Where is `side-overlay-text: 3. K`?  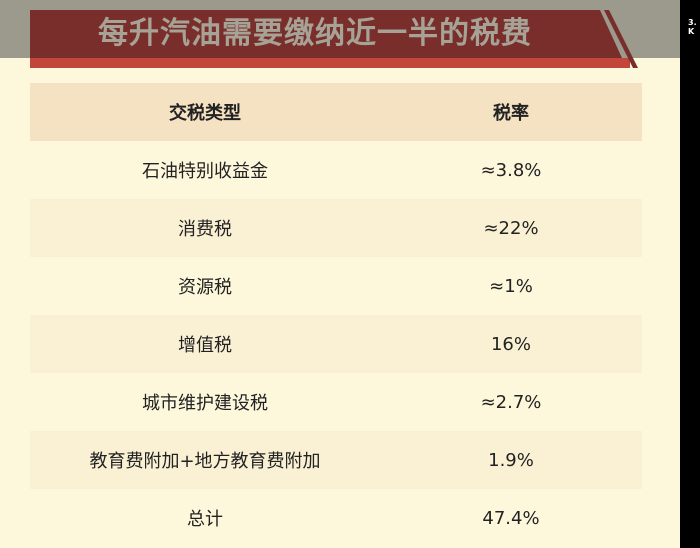
side-overlay-text: 3. K is located at coordinates (692, 27).